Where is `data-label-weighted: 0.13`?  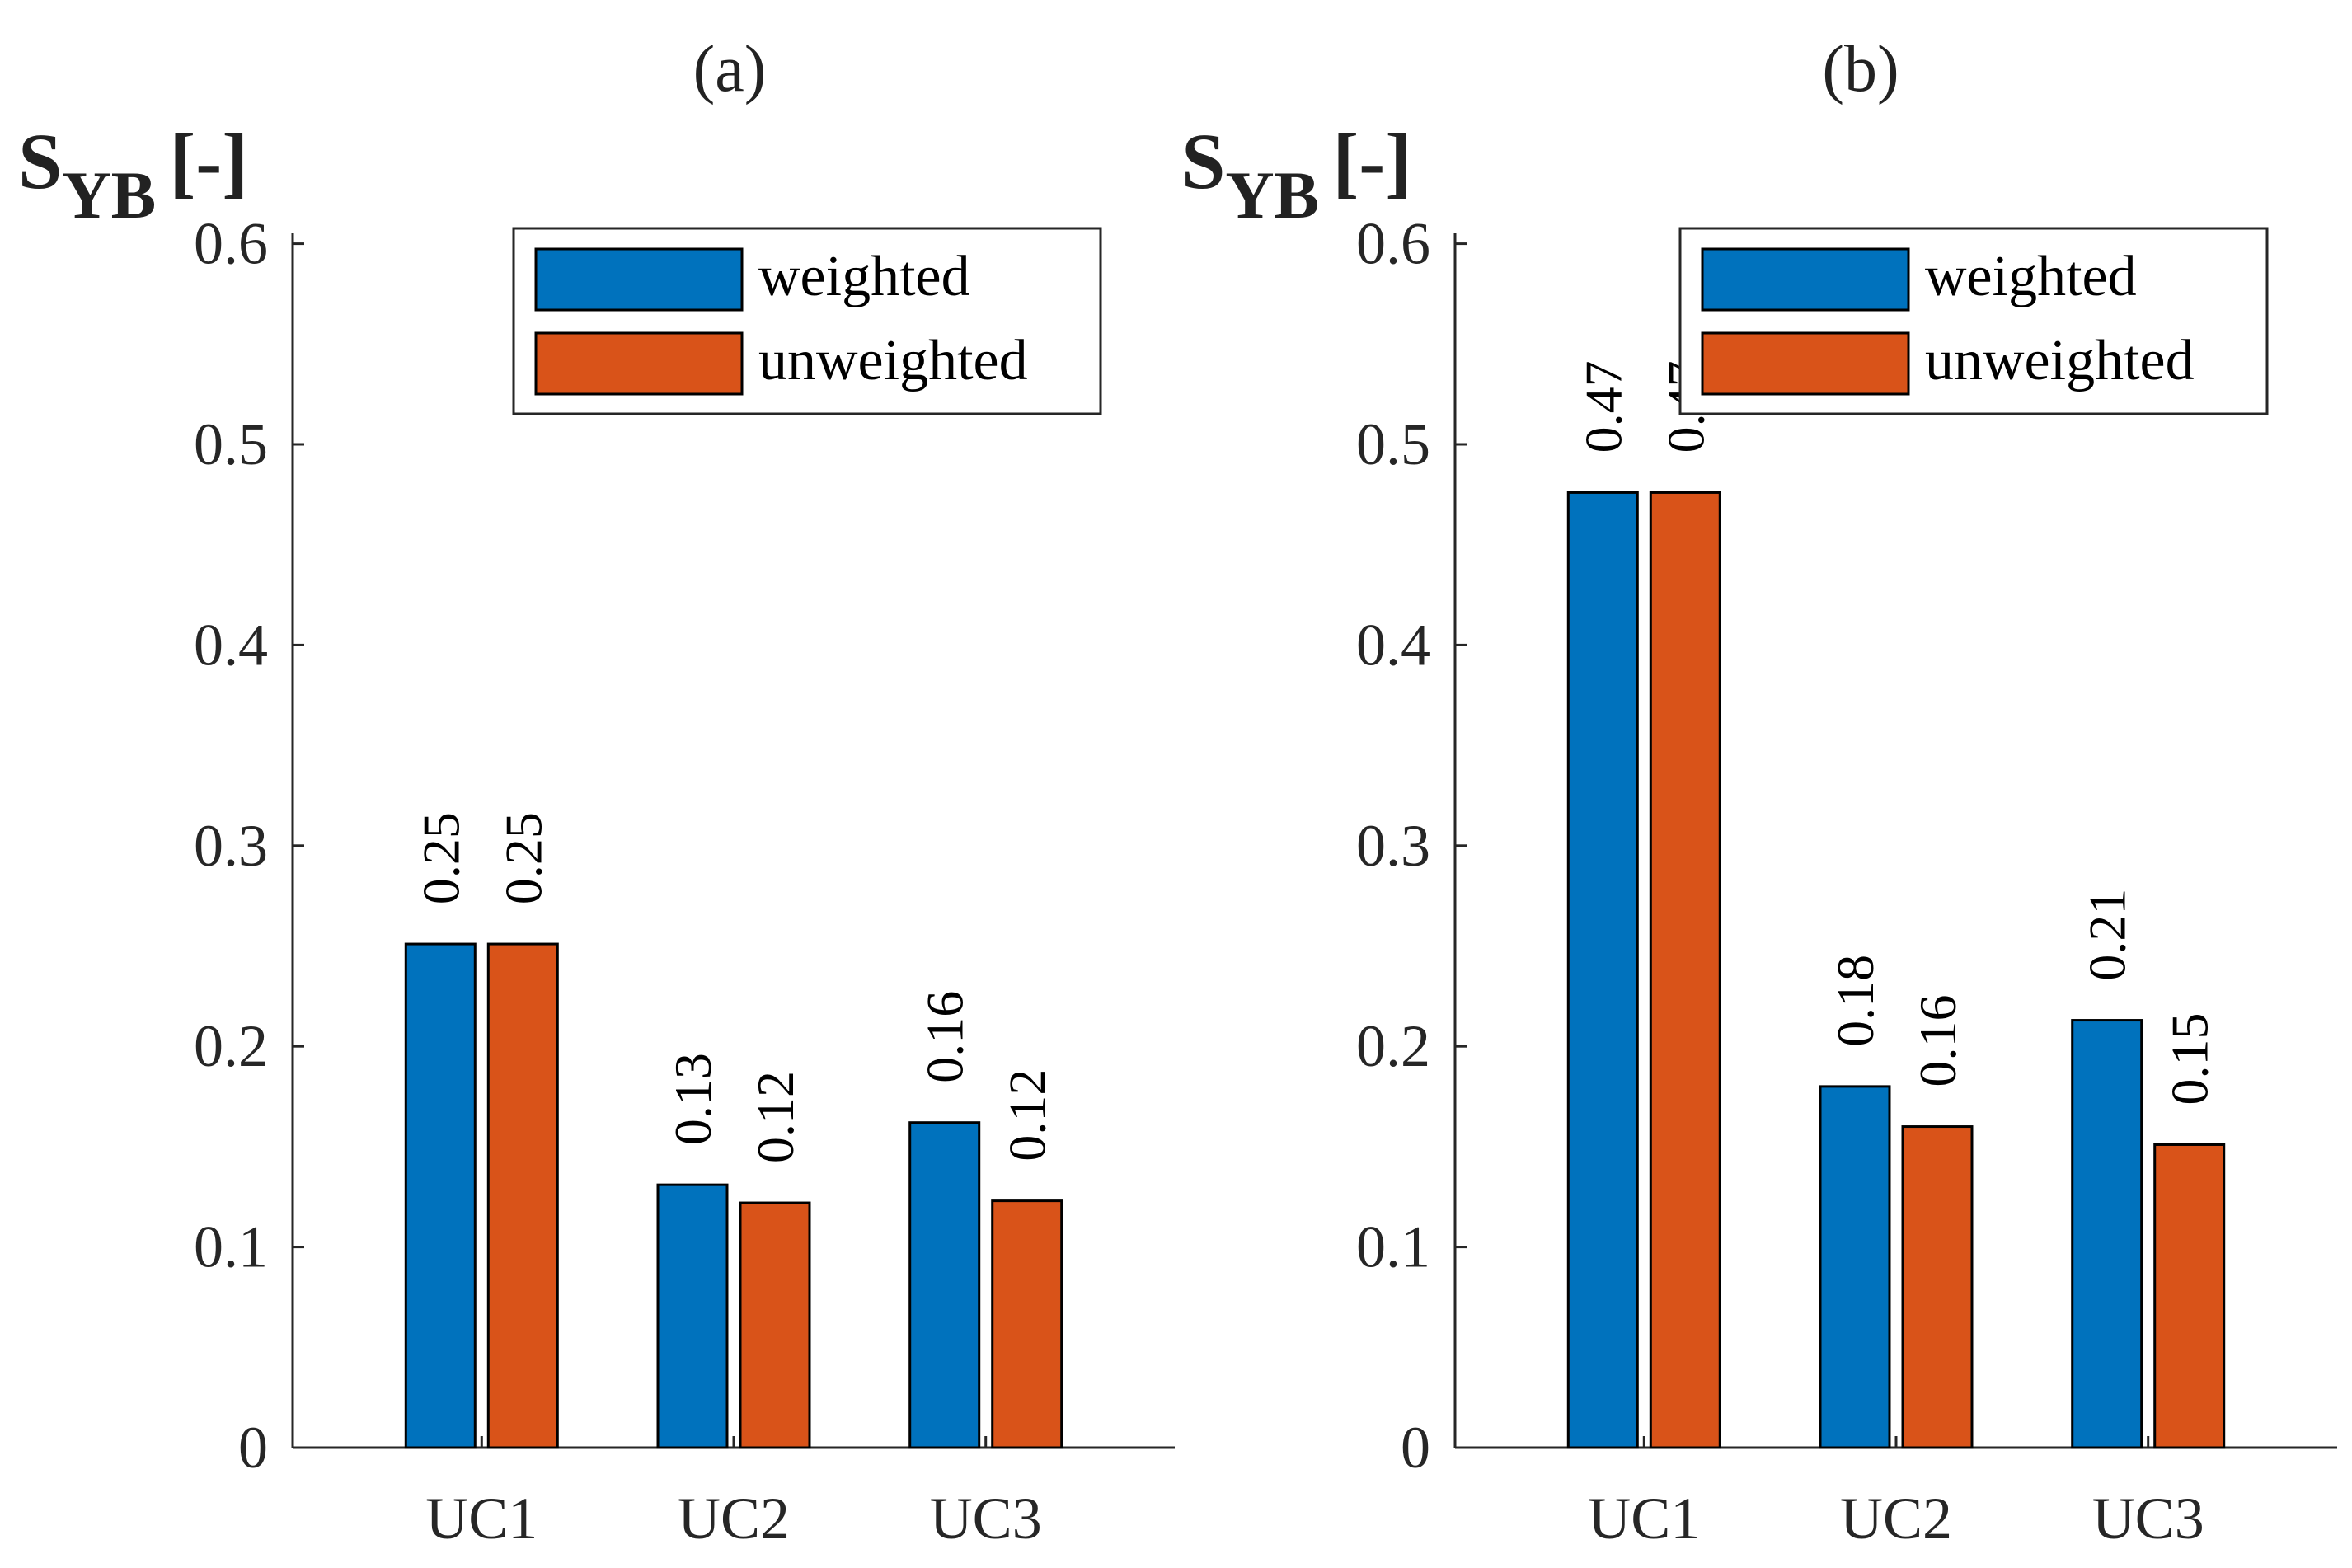
data-label-weighted: 0.13 is located at coordinates (693, 1099).